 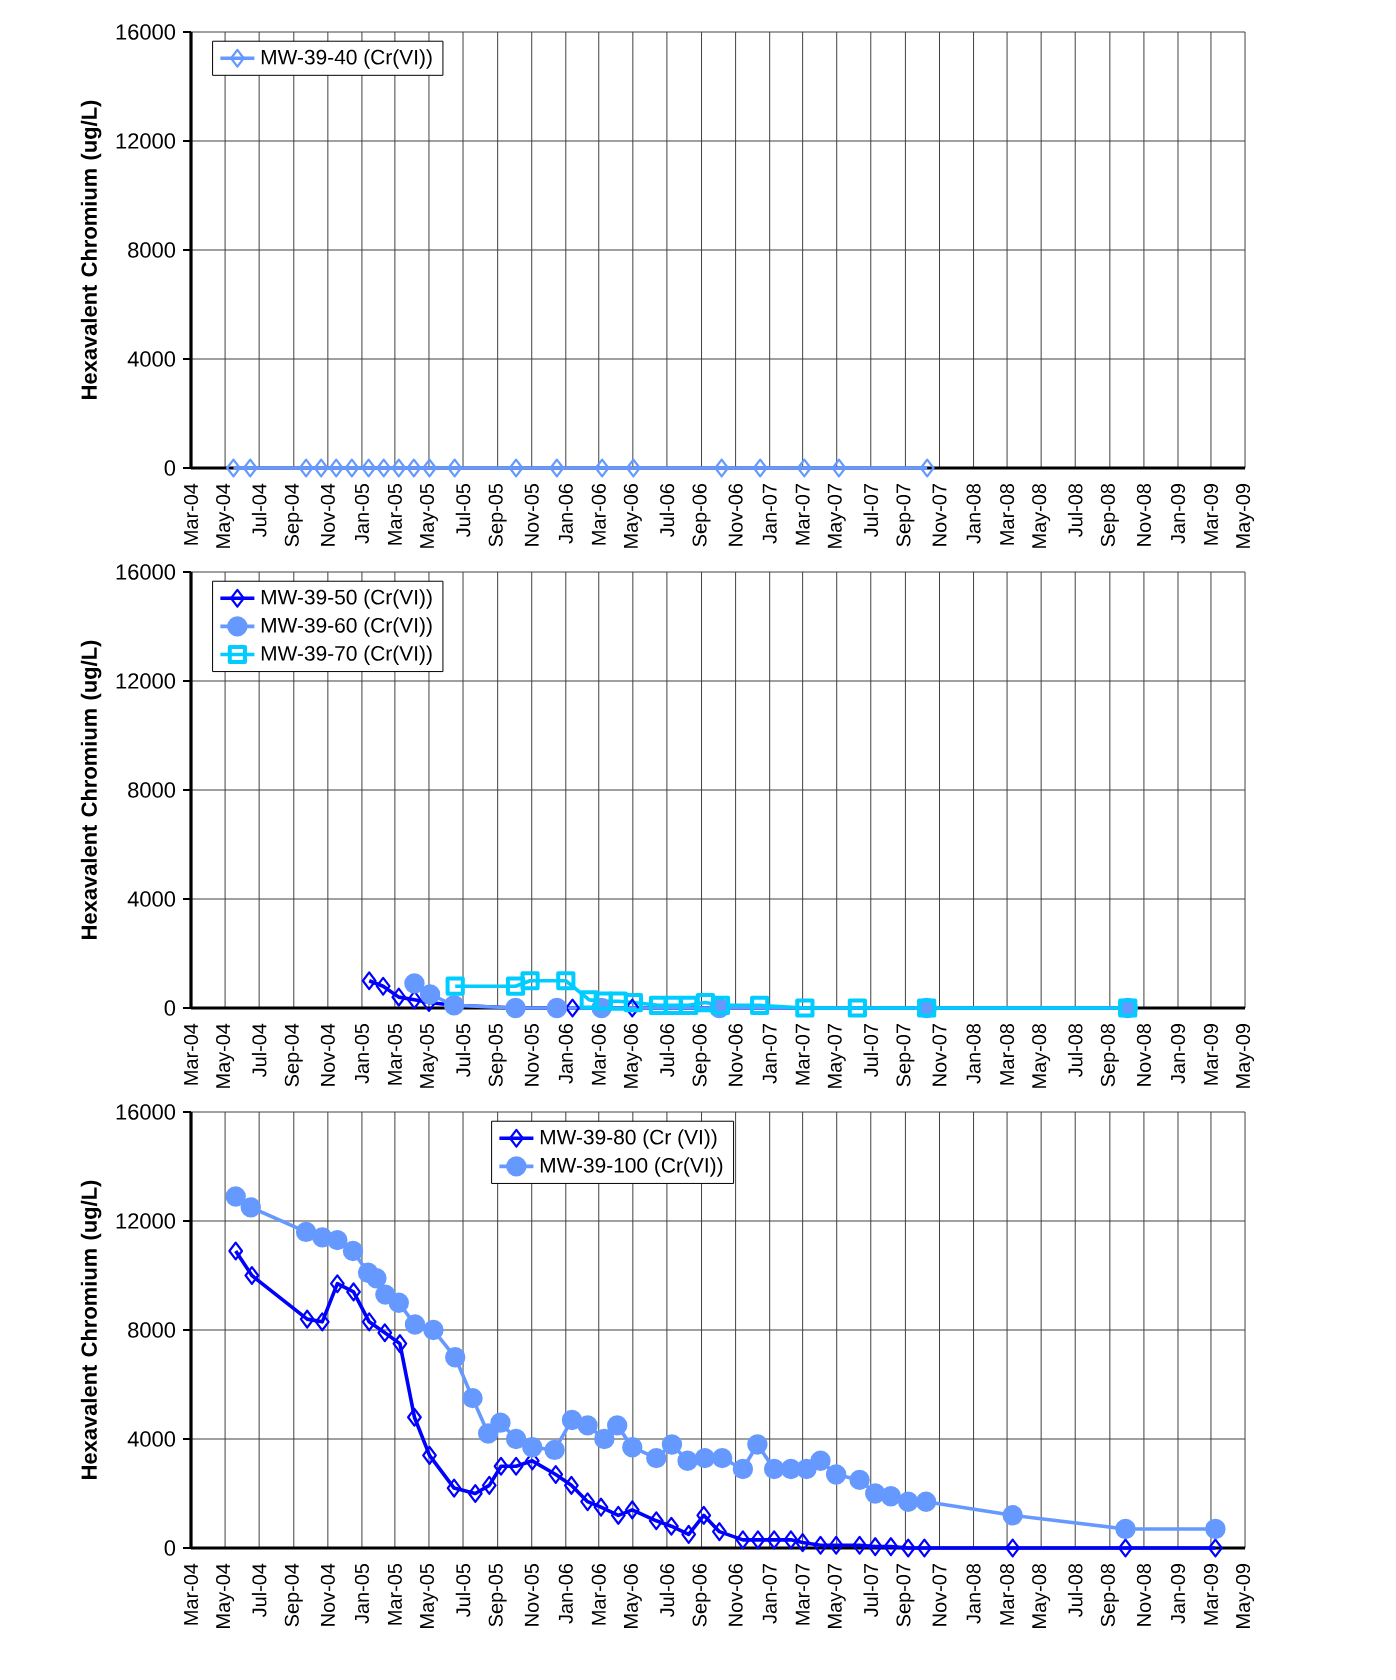 I want to click on x-tick-label: May-05, so click(x=428, y=1055).